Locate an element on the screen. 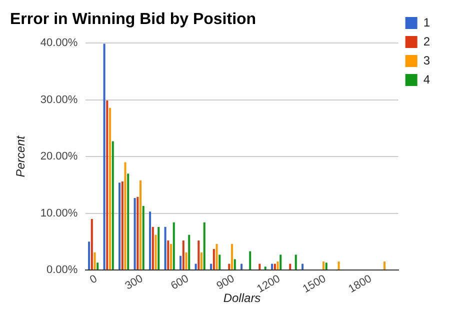 This screenshot has height=320, width=450. legend-label: 4 is located at coordinates (426, 79).